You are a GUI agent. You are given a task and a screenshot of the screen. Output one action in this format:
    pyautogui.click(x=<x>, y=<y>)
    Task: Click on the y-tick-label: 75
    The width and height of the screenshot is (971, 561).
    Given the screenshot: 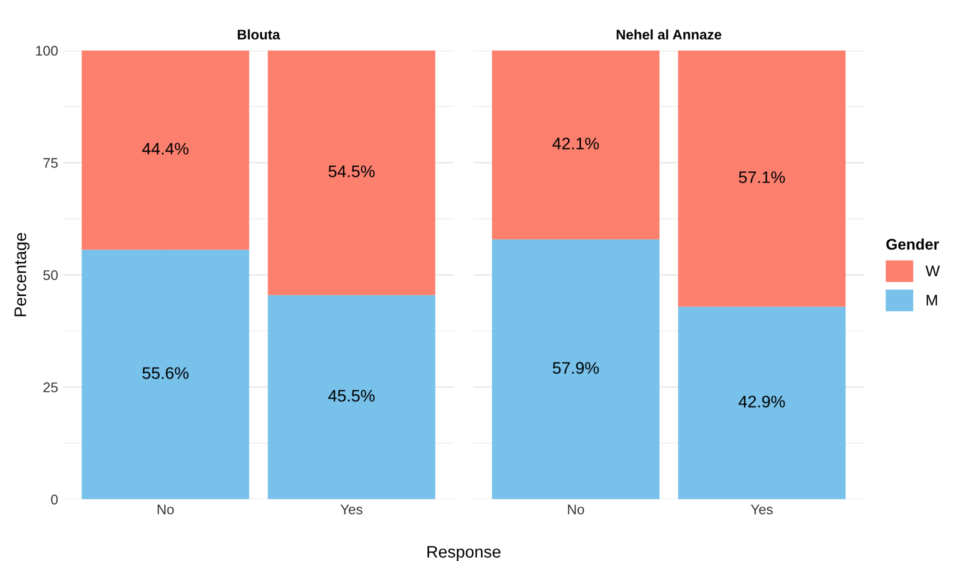 What is the action you would take?
    pyautogui.click(x=51, y=163)
    